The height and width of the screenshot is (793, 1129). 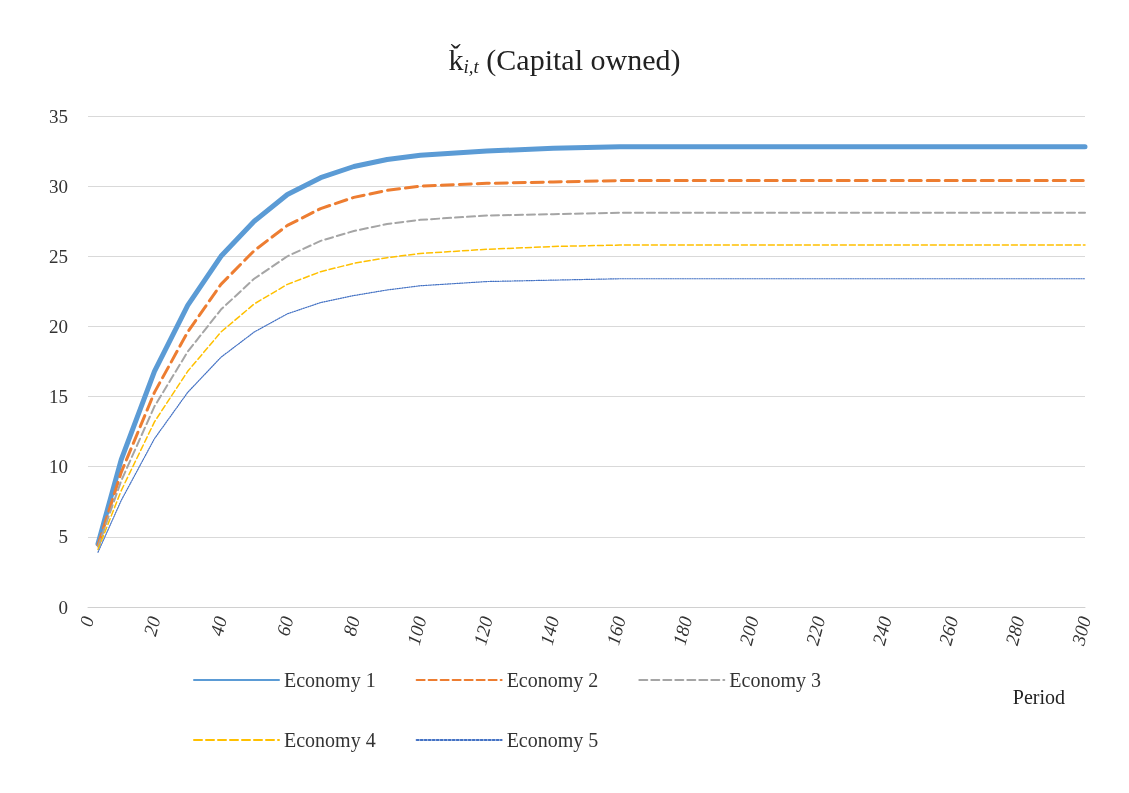 What do you see at coordinates (58, 397) in the screenshot?
I see `y-tick-label: 15` at bounding box center [58, 397].